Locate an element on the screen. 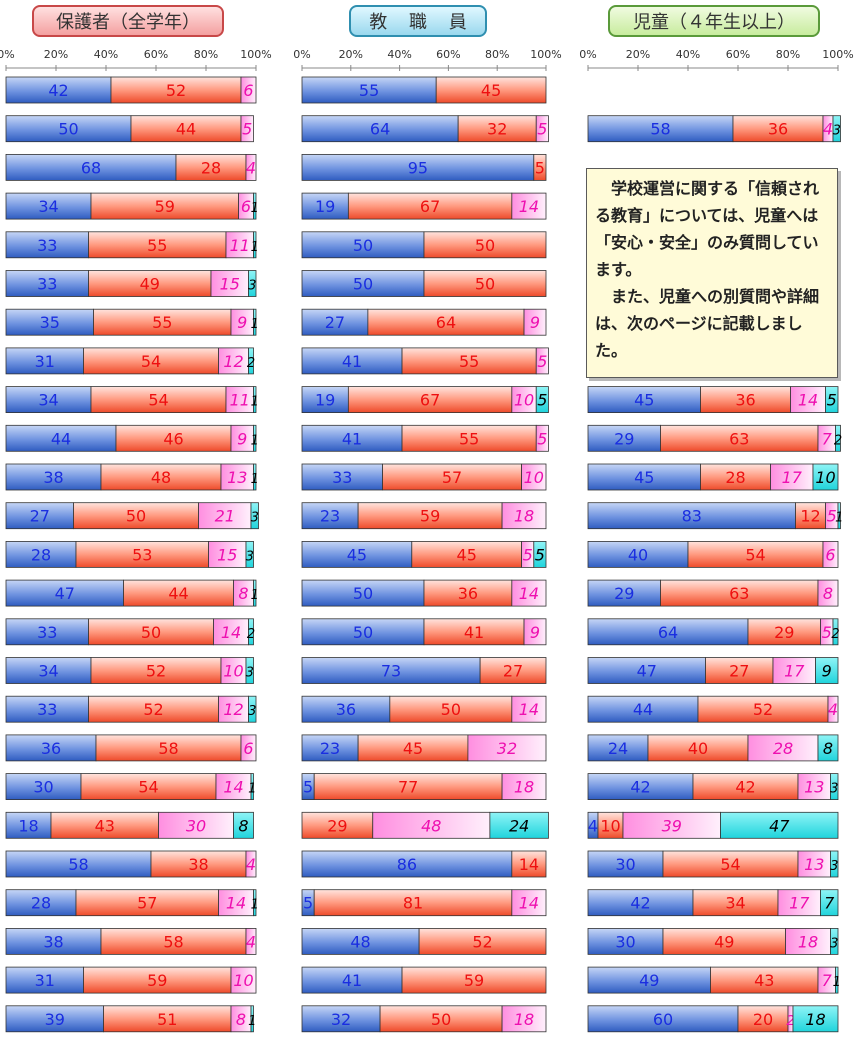  bar-value-label: 29 is located at coordinates (624, 438).